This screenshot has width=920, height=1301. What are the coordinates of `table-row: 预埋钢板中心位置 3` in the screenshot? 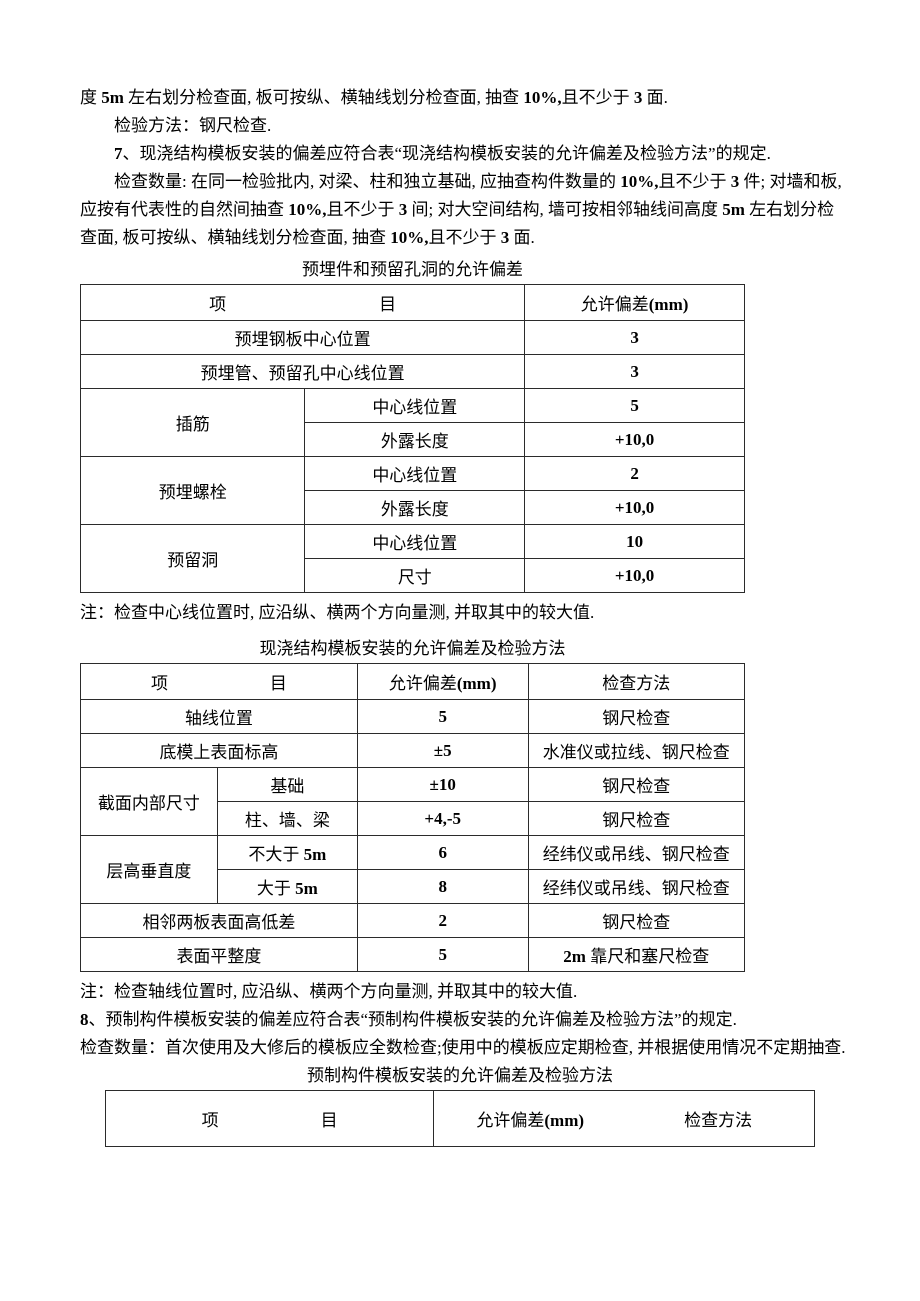 It's located at (412, 337).